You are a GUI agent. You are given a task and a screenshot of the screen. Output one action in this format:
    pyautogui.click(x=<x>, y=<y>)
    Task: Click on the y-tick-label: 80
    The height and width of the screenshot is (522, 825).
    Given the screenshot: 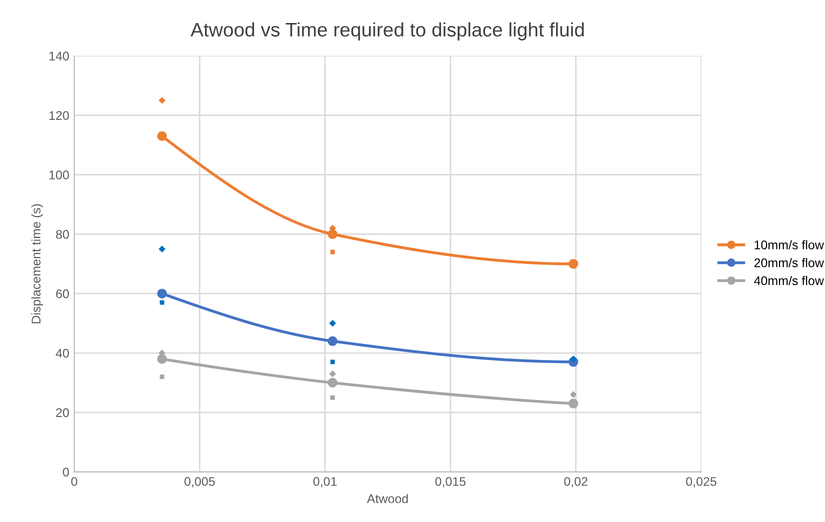 What is the action you would take?
    pyautogui.click(x=62, y=234)
    